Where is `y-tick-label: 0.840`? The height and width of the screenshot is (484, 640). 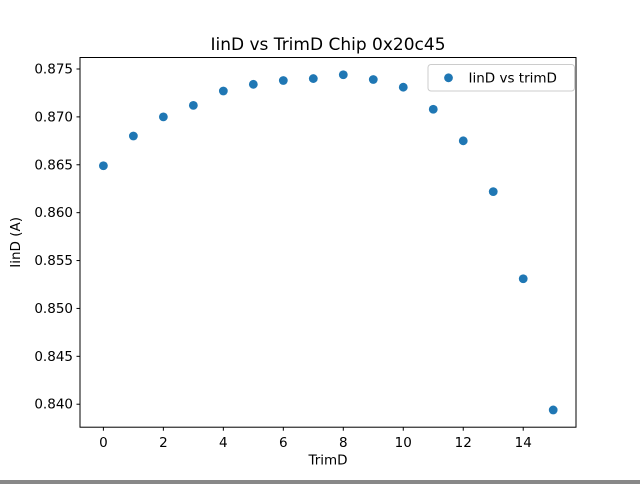
y-tick-label: 0.840 is located at coordinates (53, 405).